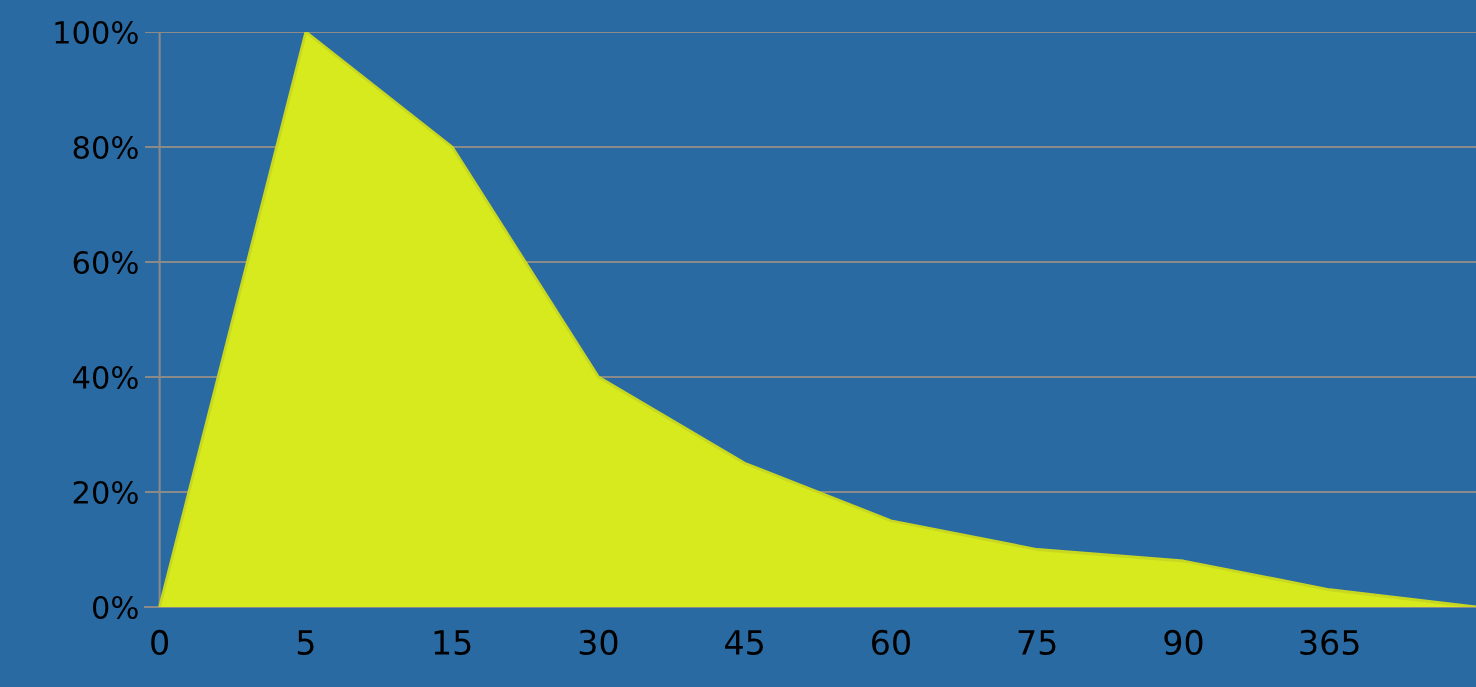 Image resolution: width=1476 pixels, height=687 pixels. What do you see at coordinates (105, 492) in the screenshot?
I see `y-tick-label: 20%` at bounding box center [105, 492].